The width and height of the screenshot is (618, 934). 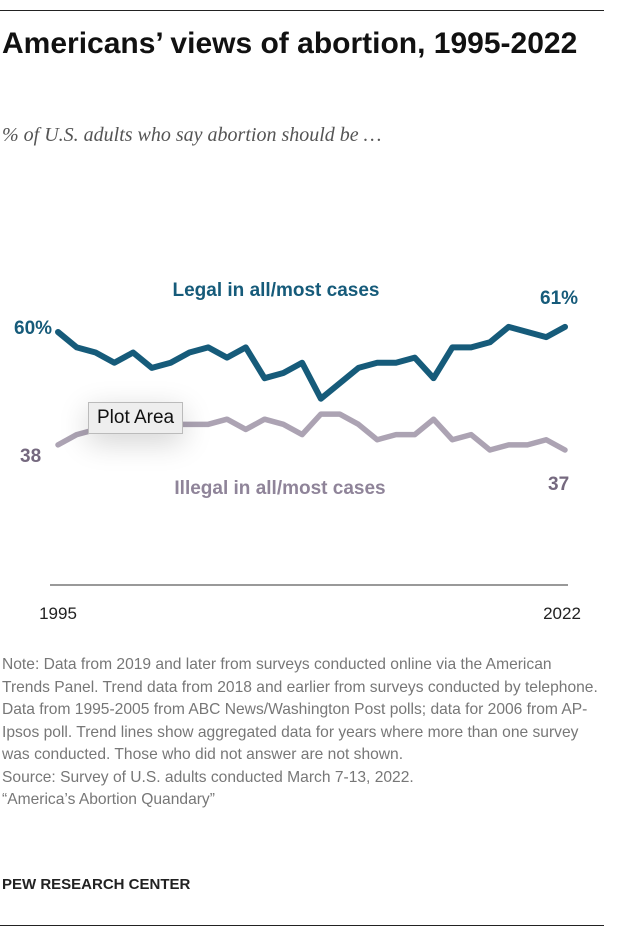 What do you see at coordinates (279, 488) in the screenshot?
I see `series-label-illegal: Illegal in all/most cases` at bounding box center [279, 488].